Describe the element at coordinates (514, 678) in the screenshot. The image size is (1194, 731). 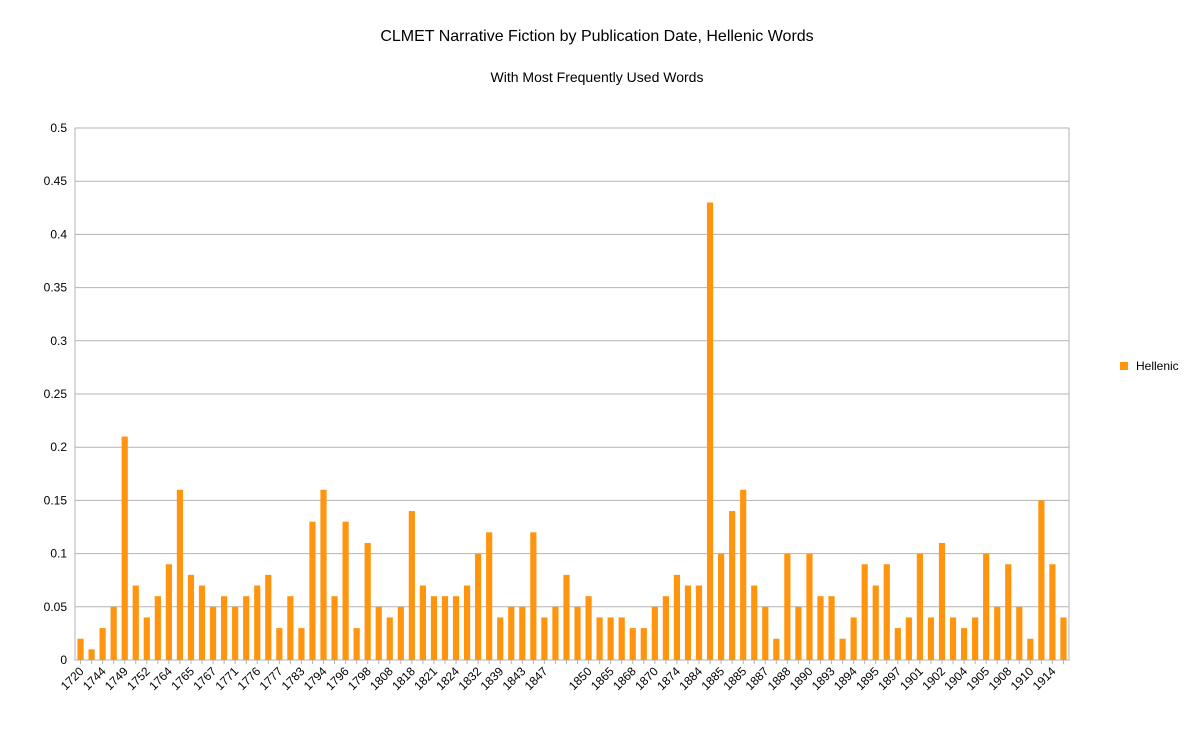
I see `x-tick-label: 1843` at that location.